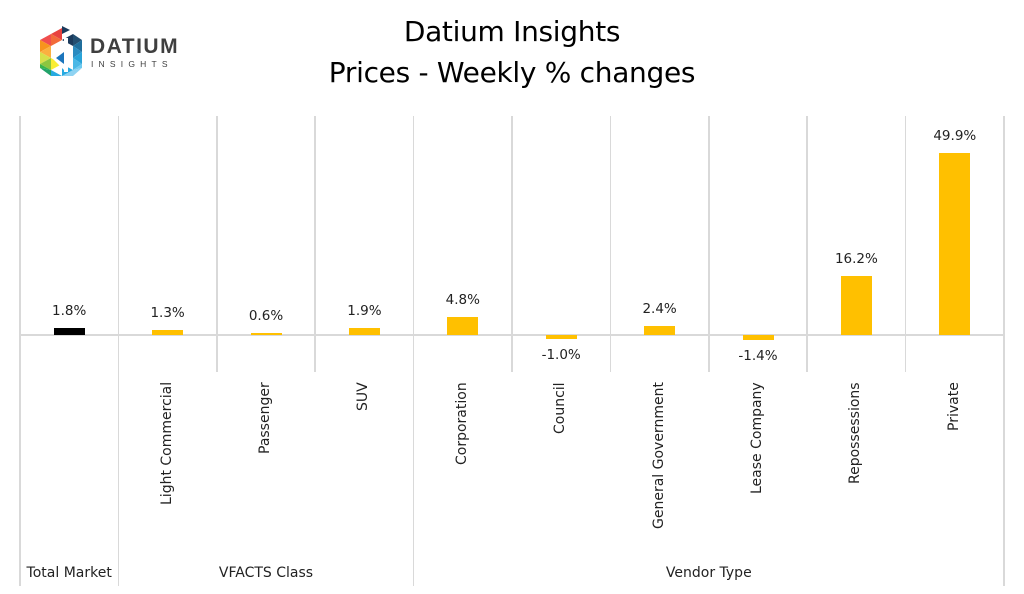 The height and width of the screenshot is (594, 1024). What do you see at coordinates (955, 136) in the screenshot?
I see `data-label: 49.9%` at bounding box center [955, 136].